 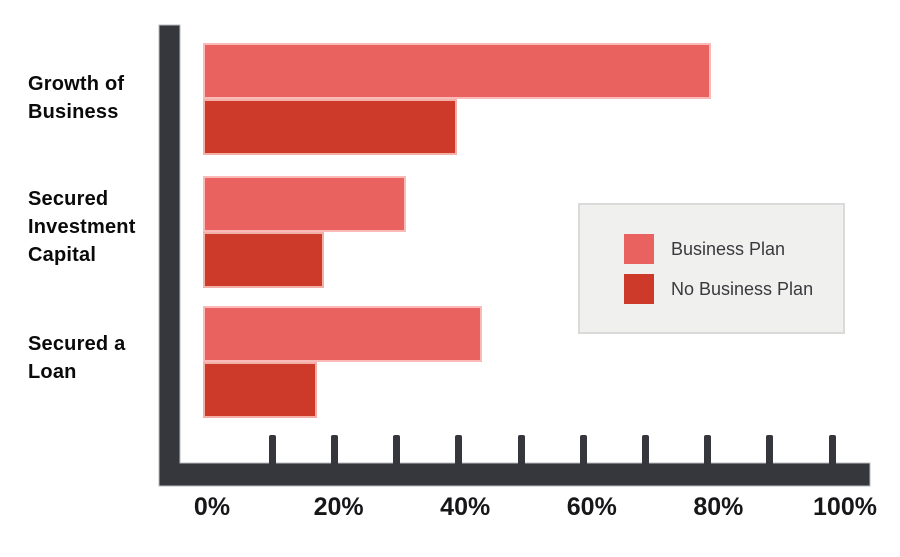 I want to click on category-label-line: Loan, so click(x=52, y=372).